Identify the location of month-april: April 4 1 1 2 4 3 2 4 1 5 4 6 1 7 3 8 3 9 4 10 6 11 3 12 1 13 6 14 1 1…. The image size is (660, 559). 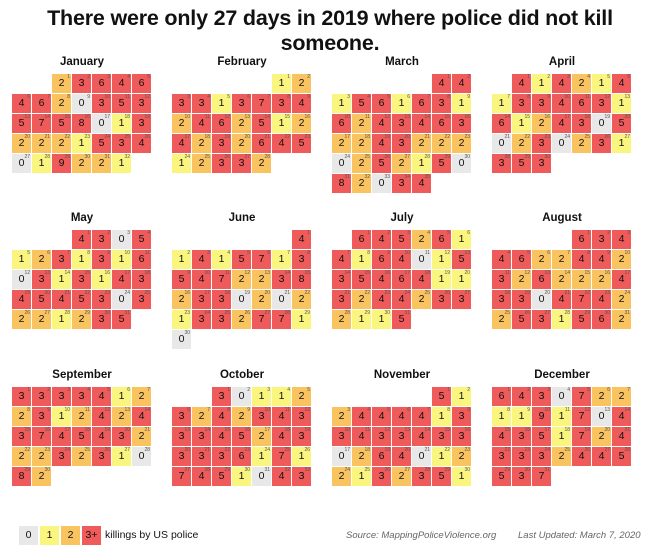
(562, 131).